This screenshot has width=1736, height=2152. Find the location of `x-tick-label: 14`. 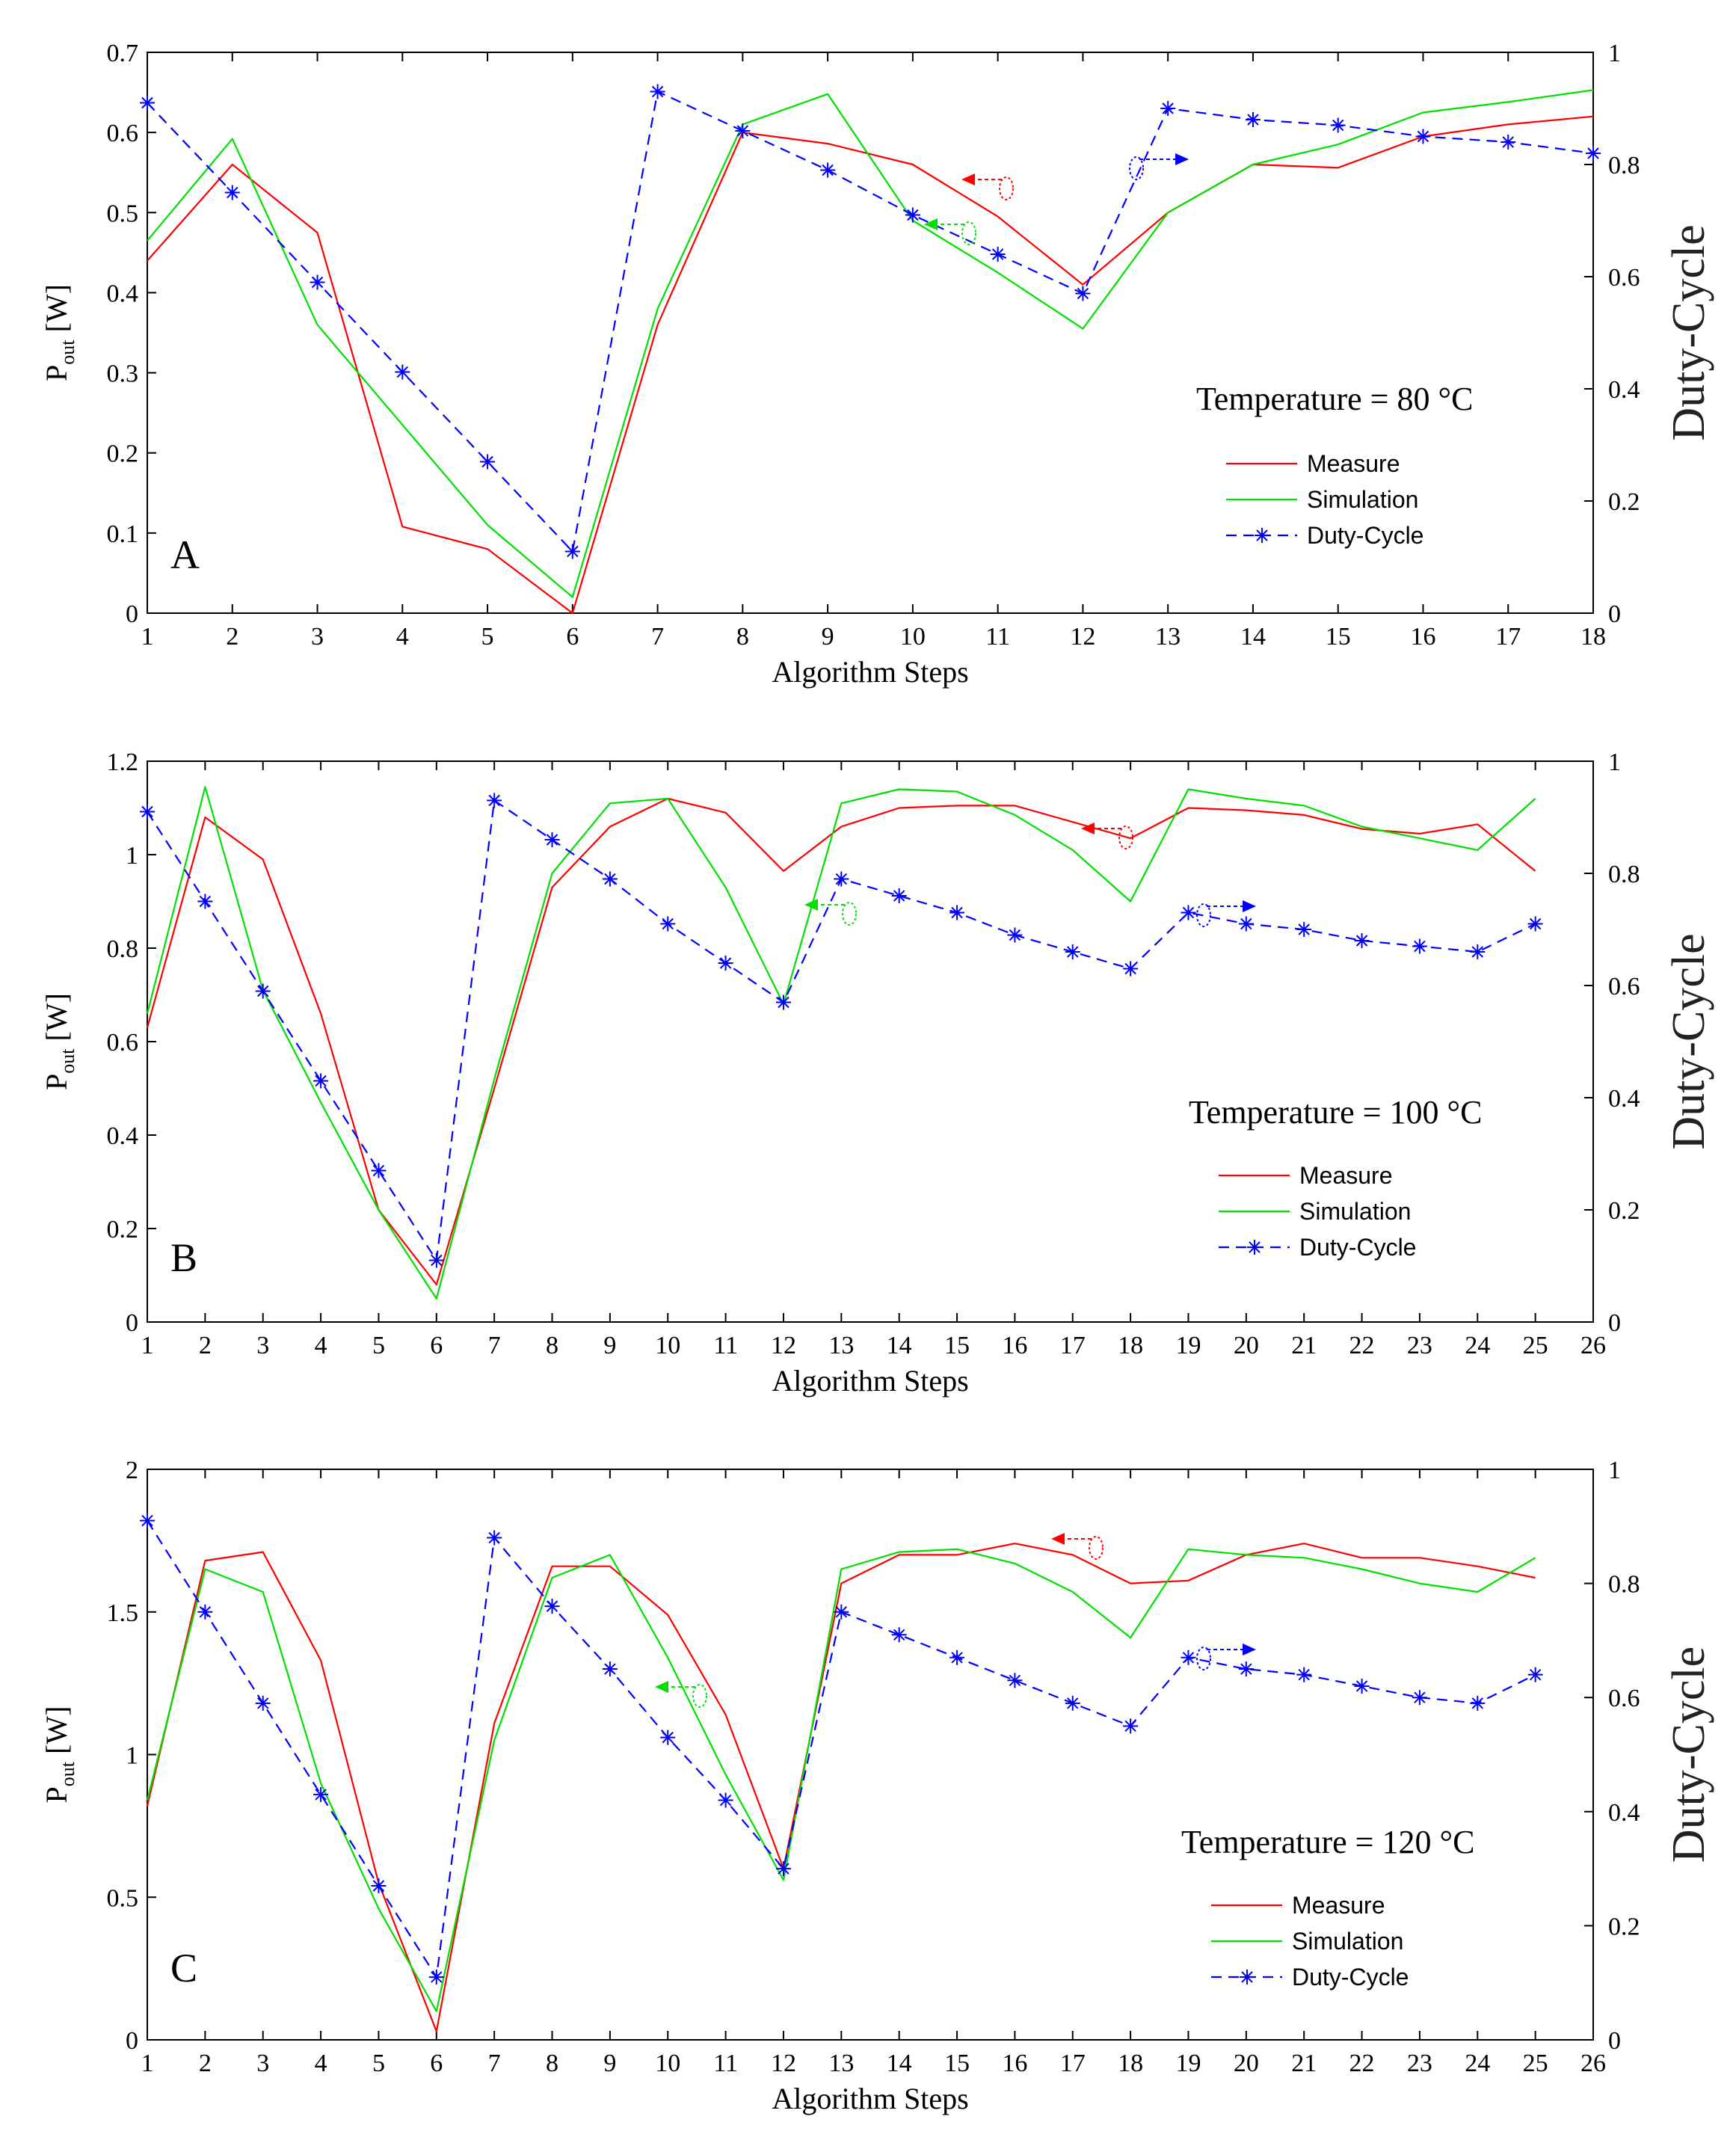

x-tick-label: 14 is located at coordinates (899, 1345).